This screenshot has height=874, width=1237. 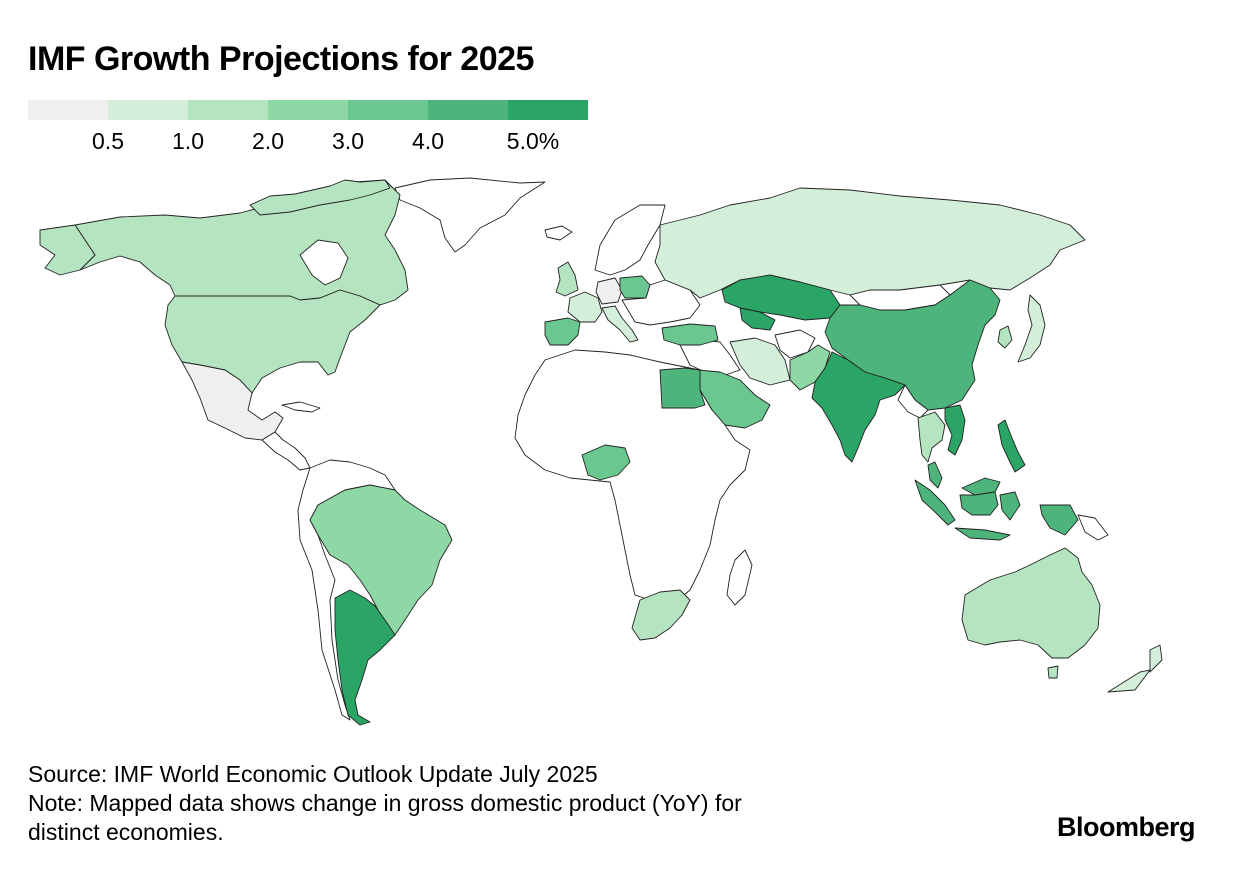 What do you see at coordinates (308, 130) in the screenshot?
I see `color-legend: 0.5 1.0 2.0 3.0 4.0 5.0%` at bounding box center [308, 130].